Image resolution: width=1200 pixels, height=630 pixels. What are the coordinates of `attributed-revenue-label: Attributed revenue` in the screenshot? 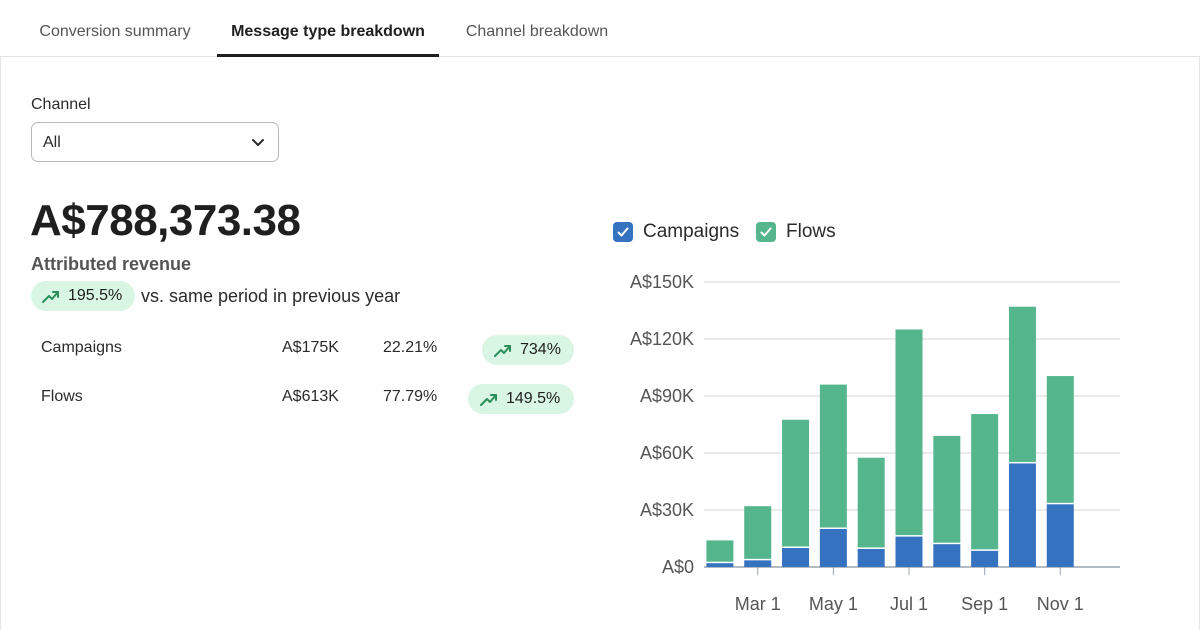 It's located at (111, 264).